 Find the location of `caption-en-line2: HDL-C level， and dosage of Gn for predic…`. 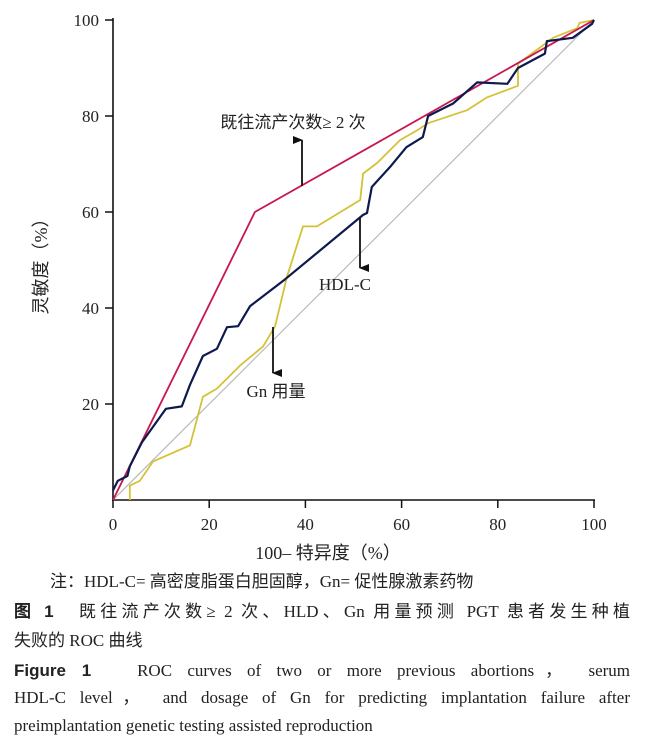

caption-en-line2: HDL-C level， and dosage of Gn for predic… is located at coordinates (322, 697).